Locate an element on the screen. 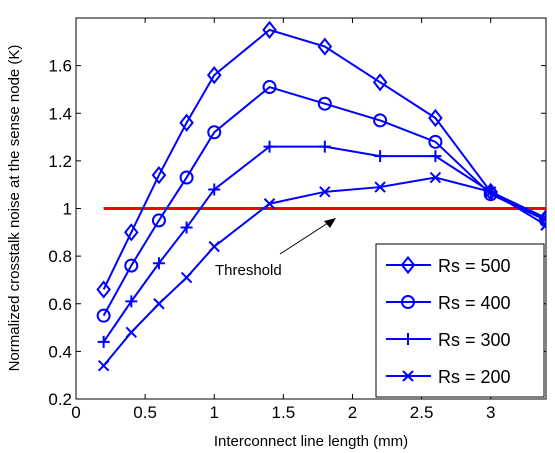 The height and width of the screenshot is (453, 555). legend-entry: Rs = 200 is located at coordinates (448, 377).